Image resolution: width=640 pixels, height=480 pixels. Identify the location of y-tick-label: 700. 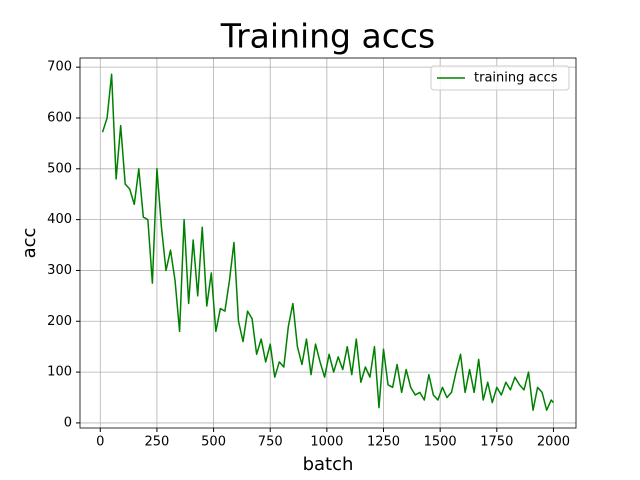
(59, 67).